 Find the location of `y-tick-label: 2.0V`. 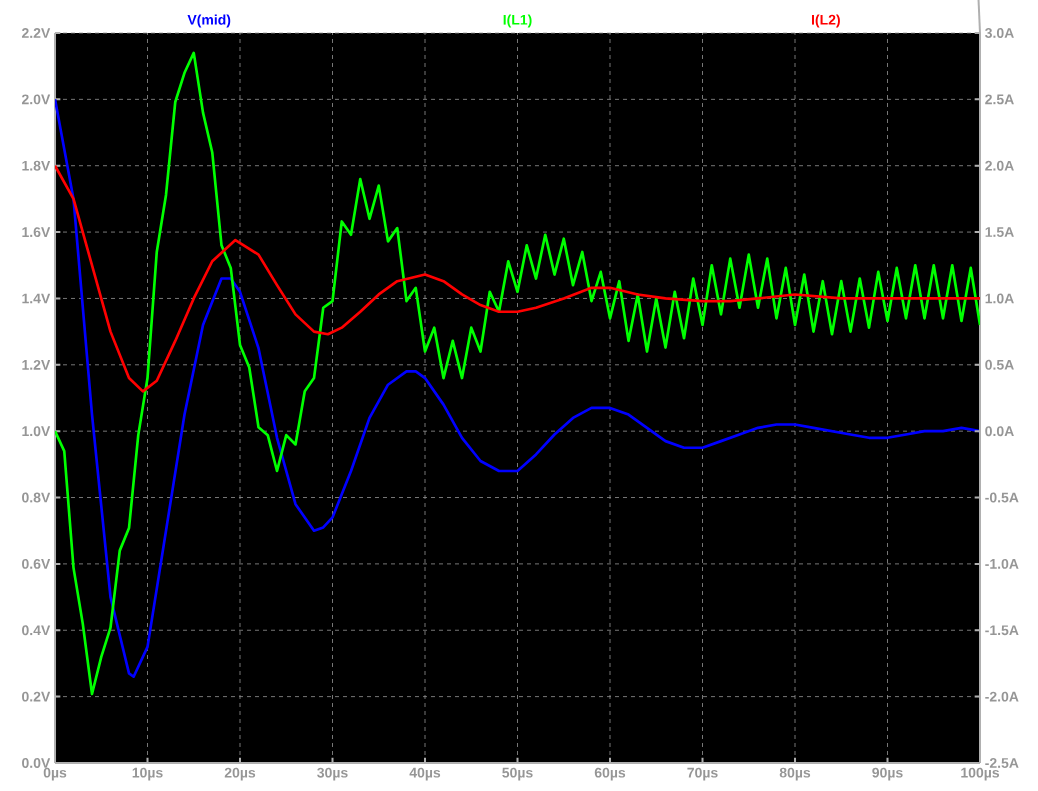

y-tick-label: 2.0V is located at coordinates (36, 99).